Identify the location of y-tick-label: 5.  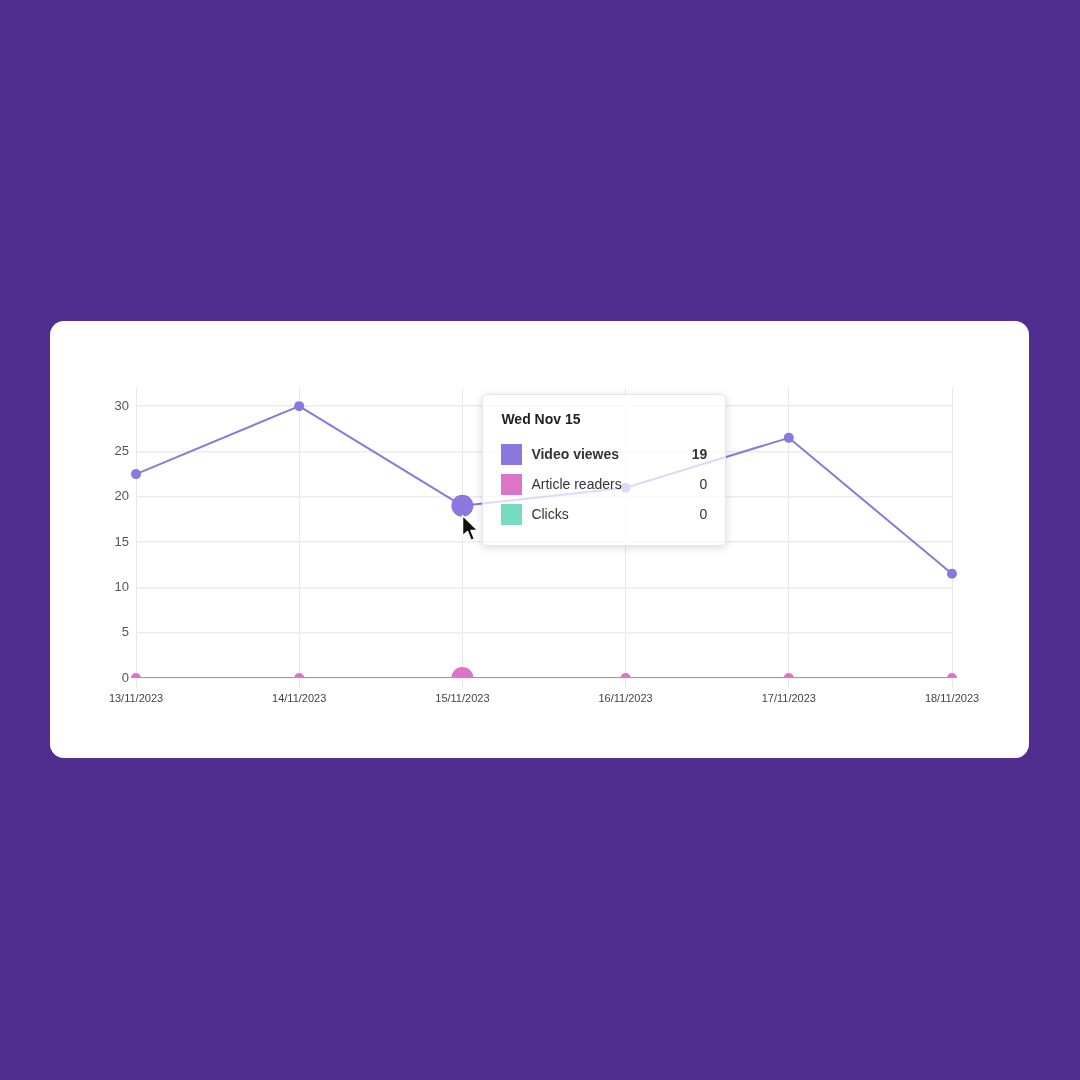
(125, 632).